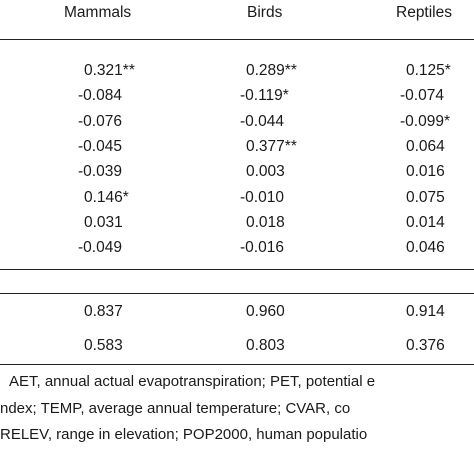  What do you see at coordinates (262, 248) in the screenshot?
I see `table-cell: -0.016` at bounding box center [262, 248].